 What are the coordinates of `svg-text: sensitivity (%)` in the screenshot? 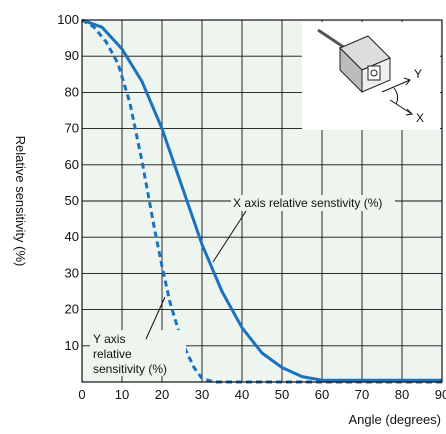 It's located at (130, 369).